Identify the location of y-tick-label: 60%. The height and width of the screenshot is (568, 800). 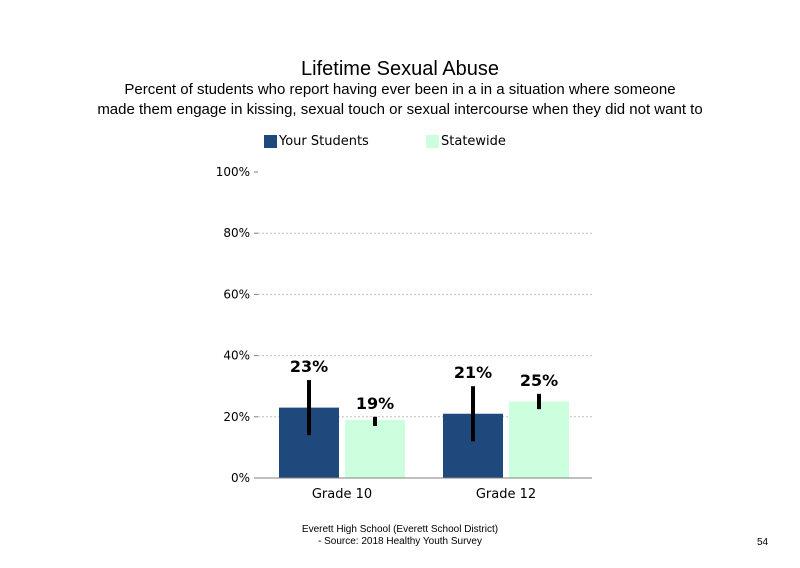
(236, 294).